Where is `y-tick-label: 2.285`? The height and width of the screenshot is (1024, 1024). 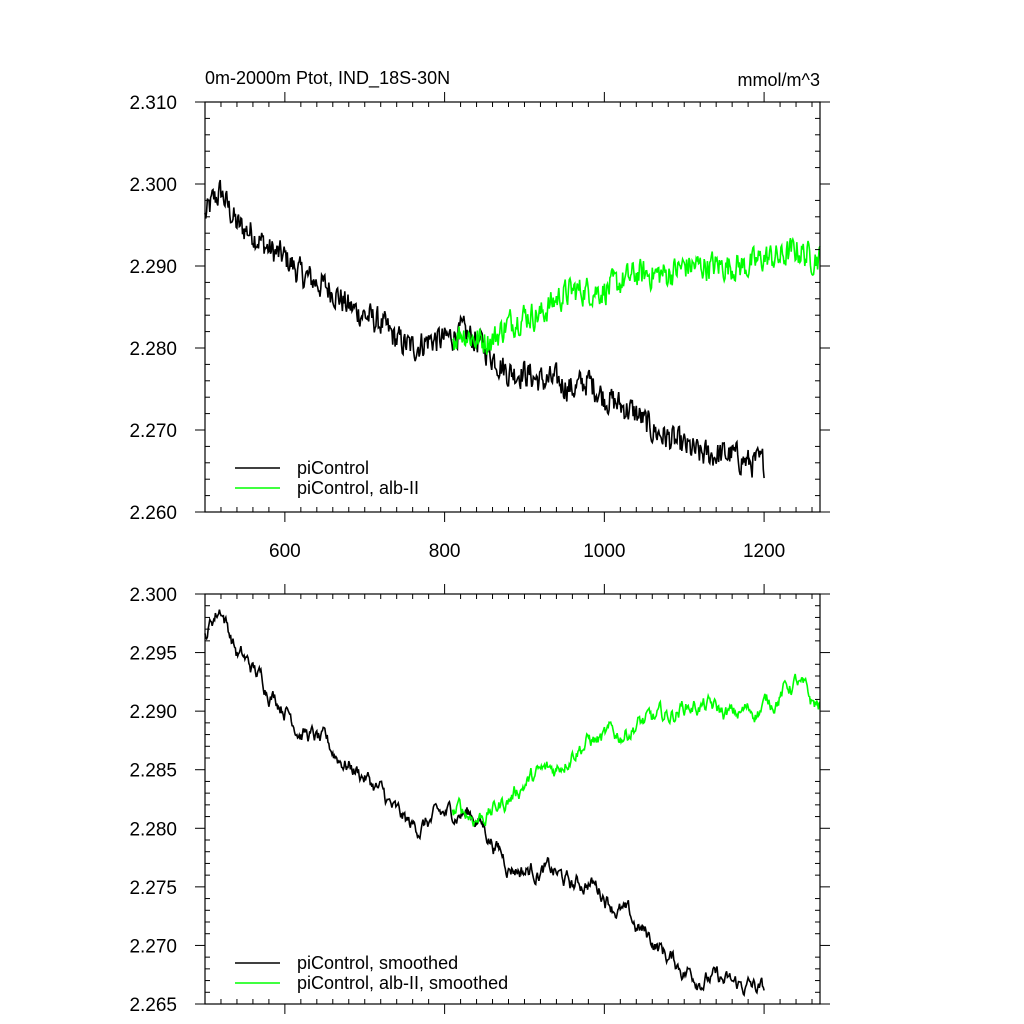
y-tick-label: 2.285 is located at coordinates (153, 771).